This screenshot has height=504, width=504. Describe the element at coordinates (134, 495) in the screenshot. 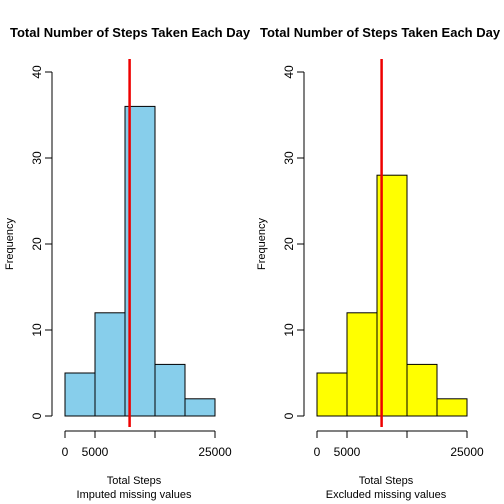

I see `x-axis-sublabel: Imputed missing values` at that location.